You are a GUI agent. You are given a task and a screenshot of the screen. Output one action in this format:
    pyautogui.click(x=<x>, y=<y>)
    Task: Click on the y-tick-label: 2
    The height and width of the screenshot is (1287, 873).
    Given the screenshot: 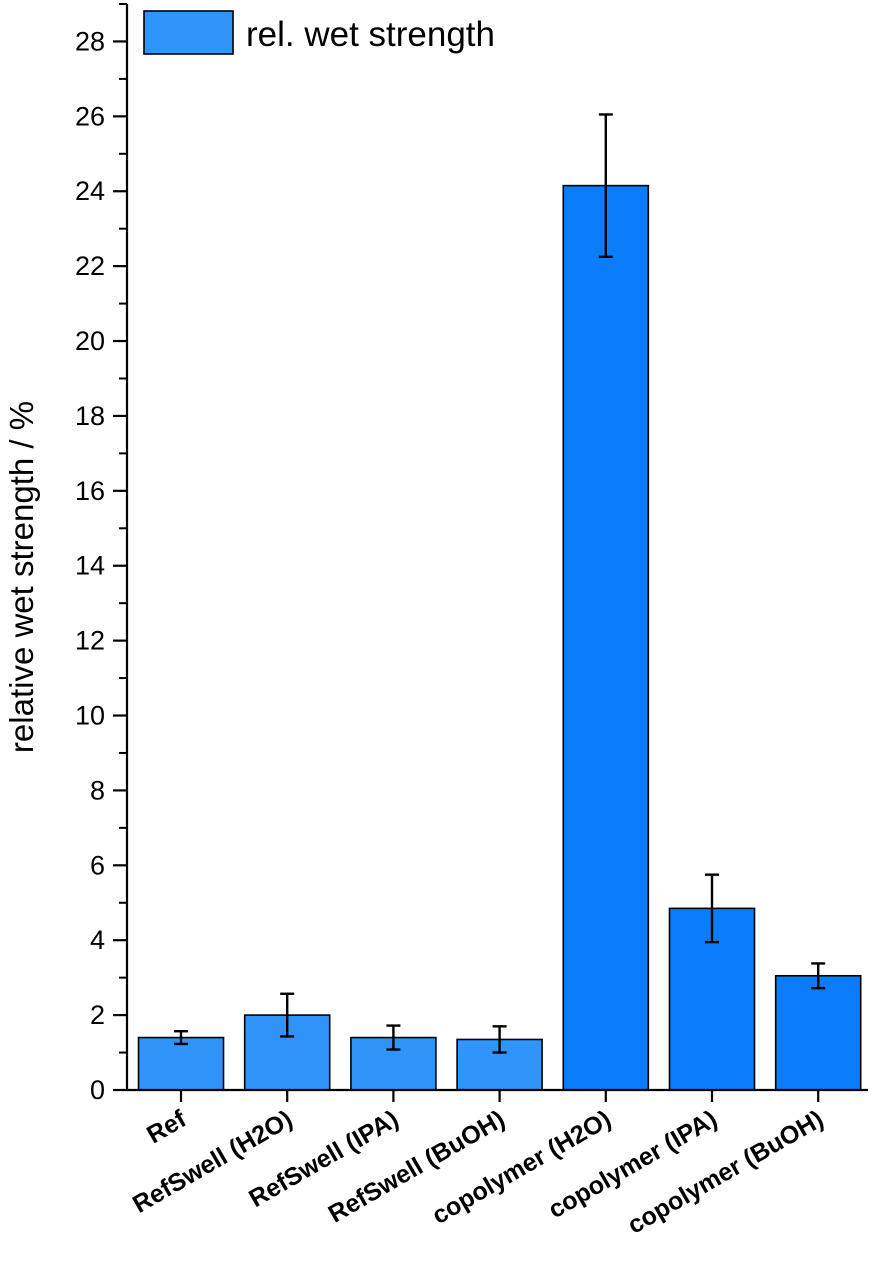 What is the action you would take?
    pyautogui.click(x=97, y=1015)
    